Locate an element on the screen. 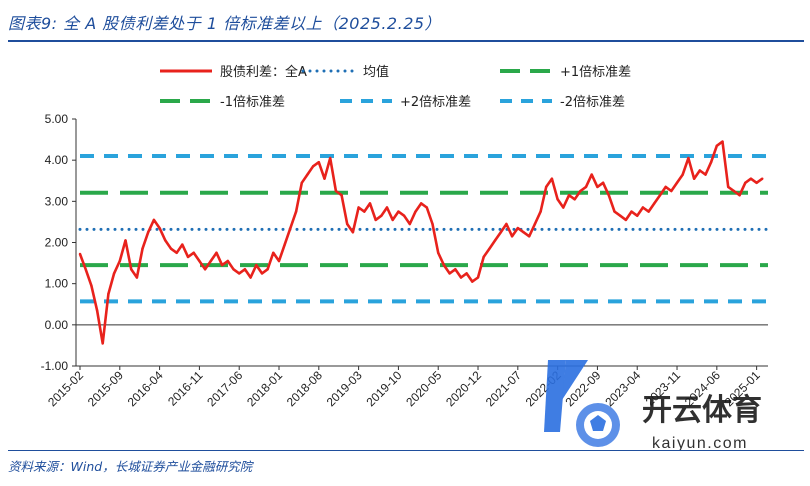  legend-item-plus1: +1倍标准差 is located at coordinates (565, 72).